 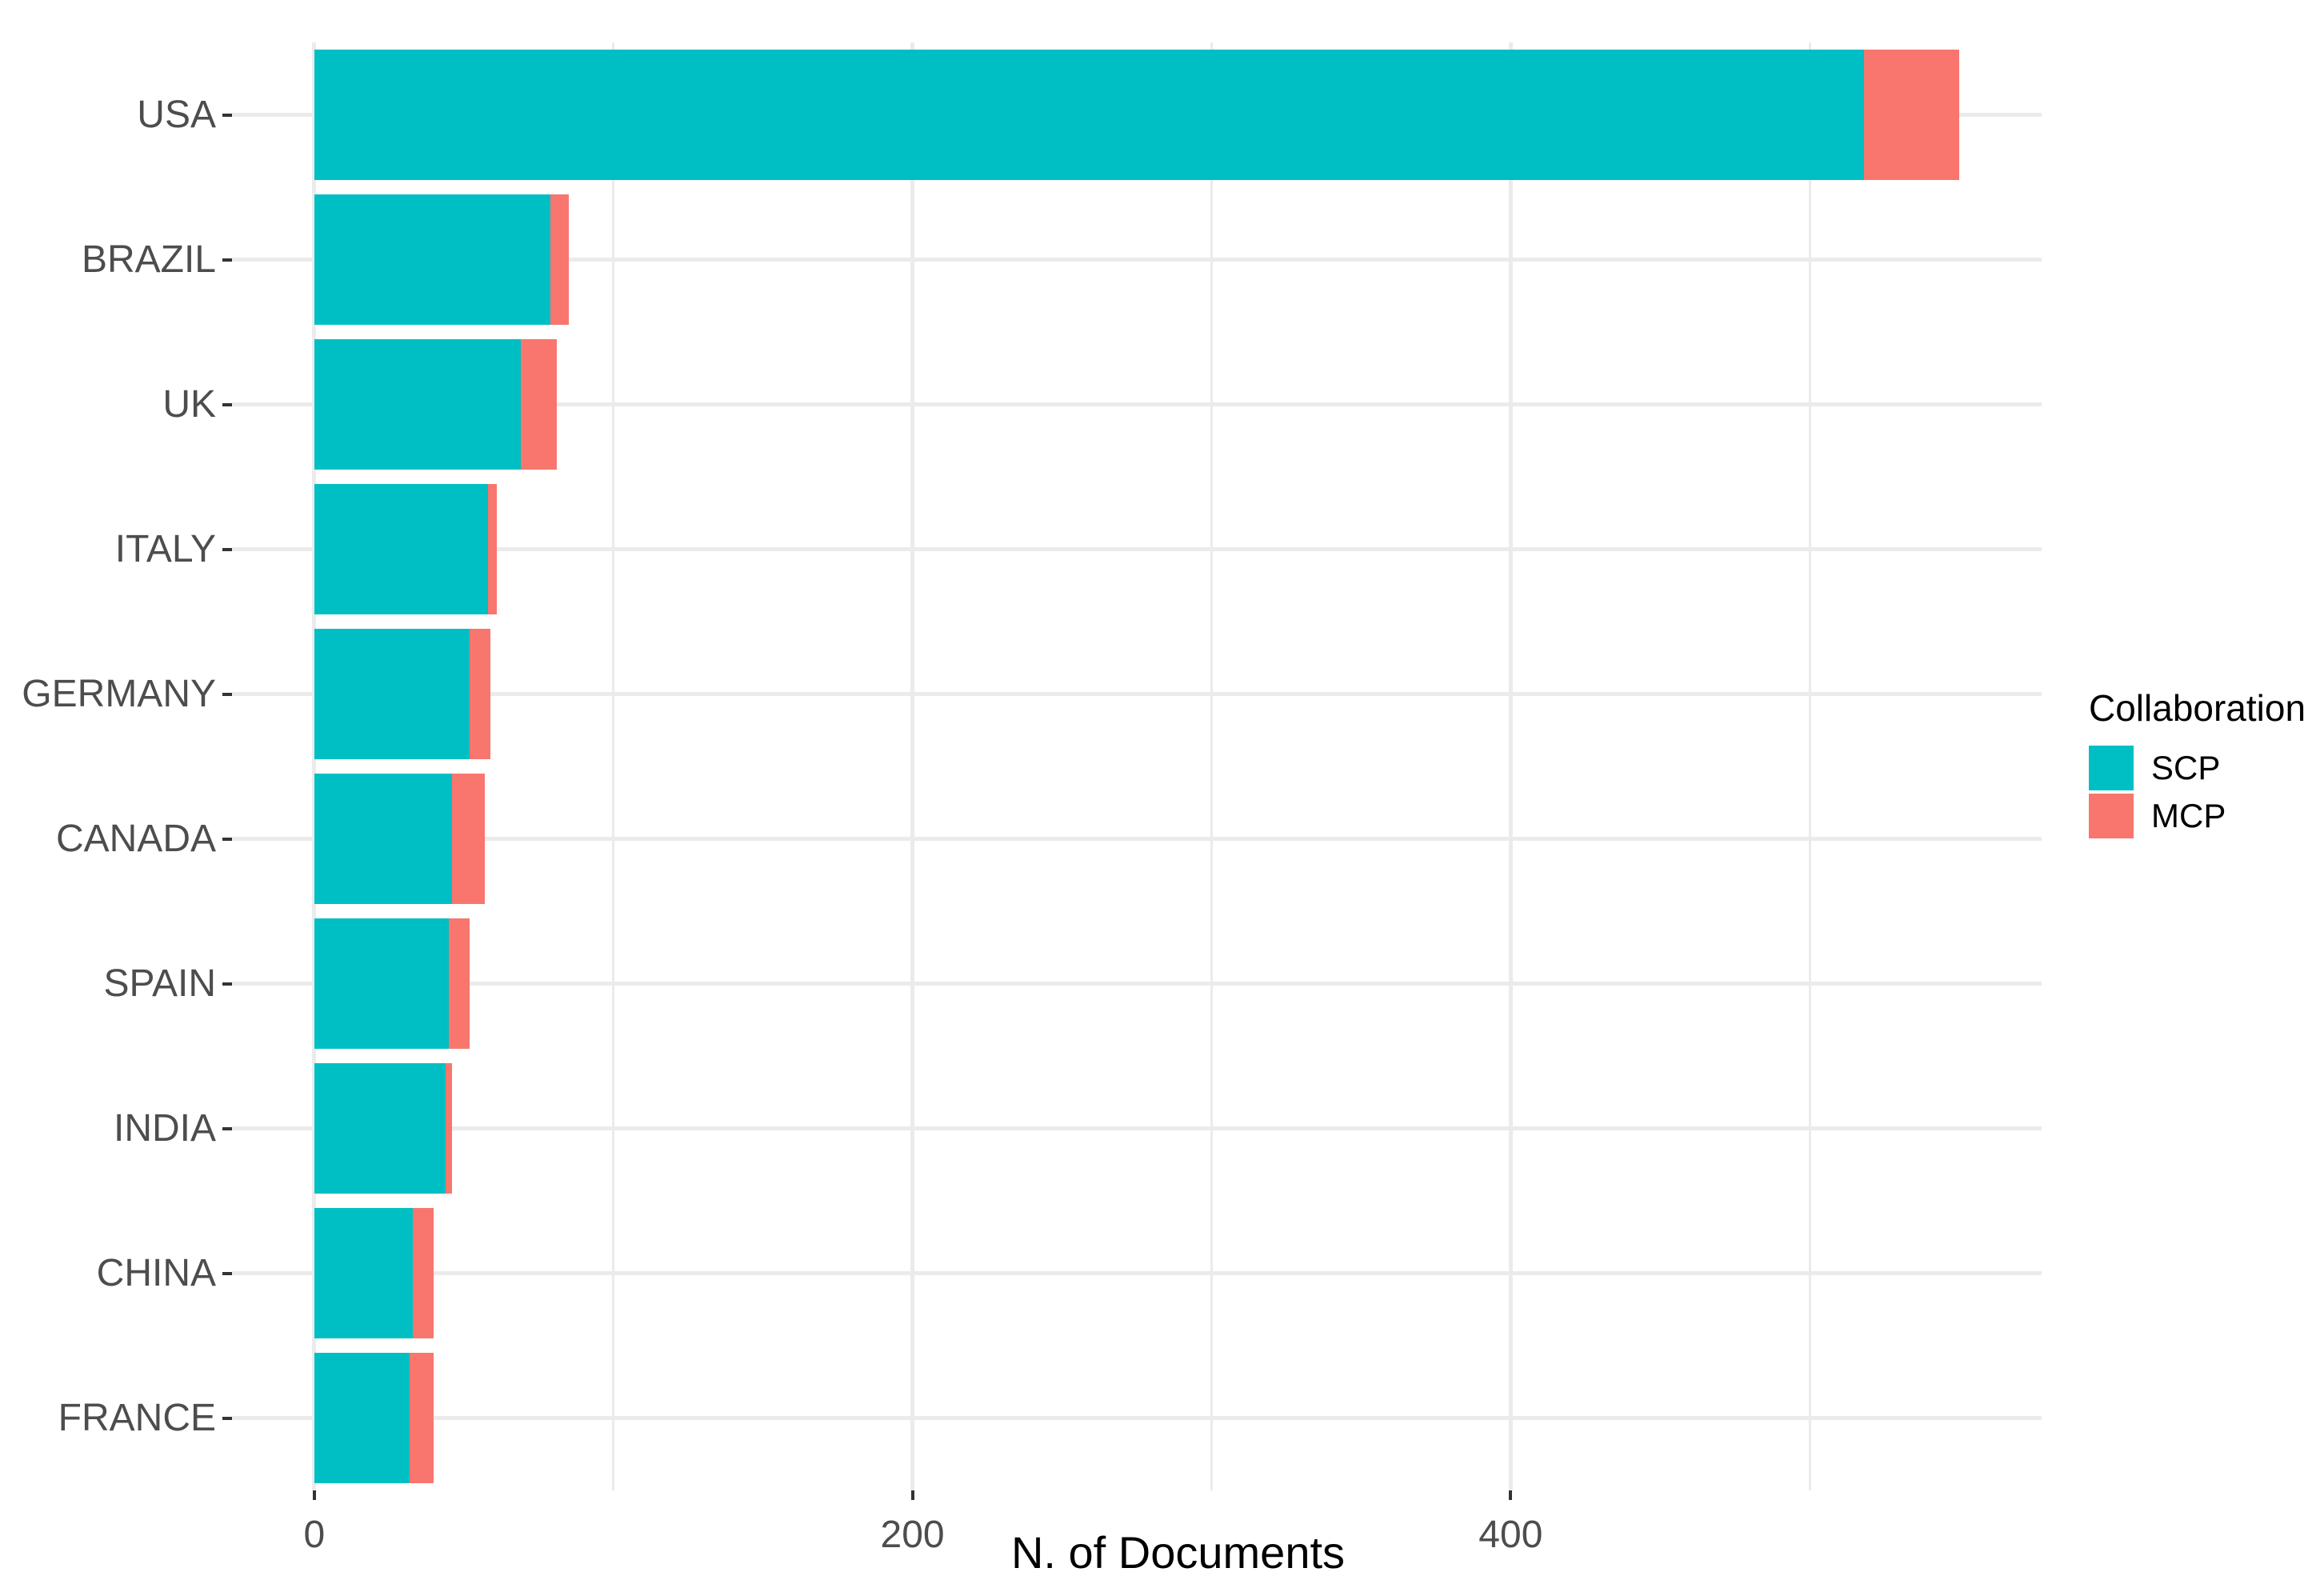 I want to click on category-label-germany: GERMANY, so click(x=119, y=693).